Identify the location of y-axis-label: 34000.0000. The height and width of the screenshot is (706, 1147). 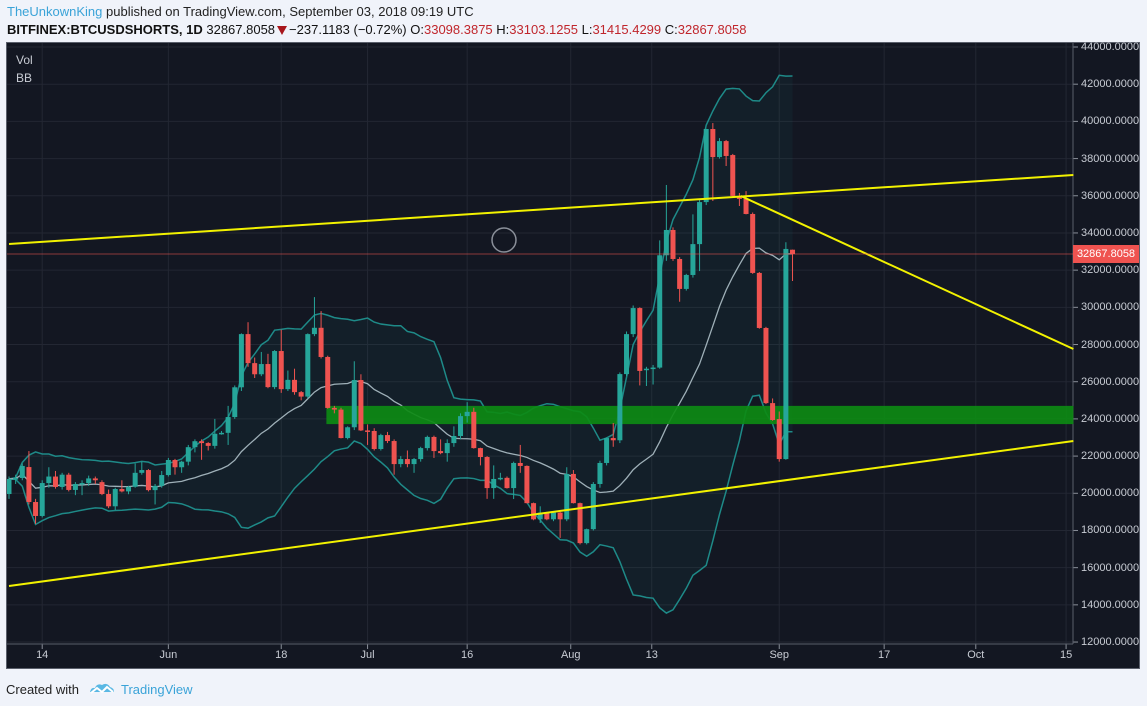
(1110, 232).